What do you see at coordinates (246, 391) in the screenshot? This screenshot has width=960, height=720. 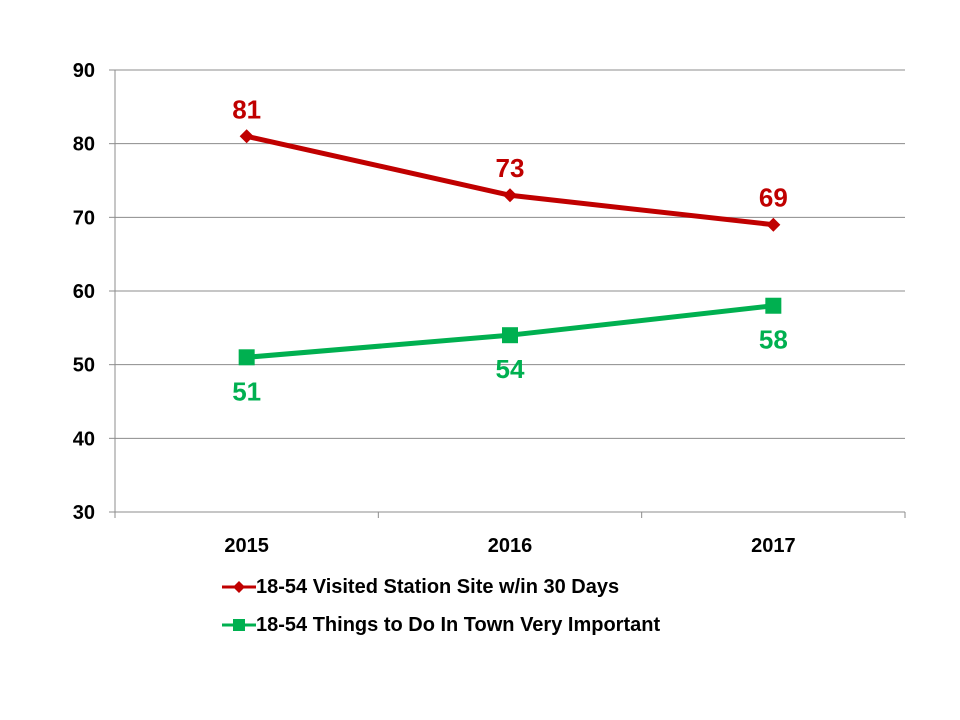 I see `data-label: 51` at bounding box center [246, 391].